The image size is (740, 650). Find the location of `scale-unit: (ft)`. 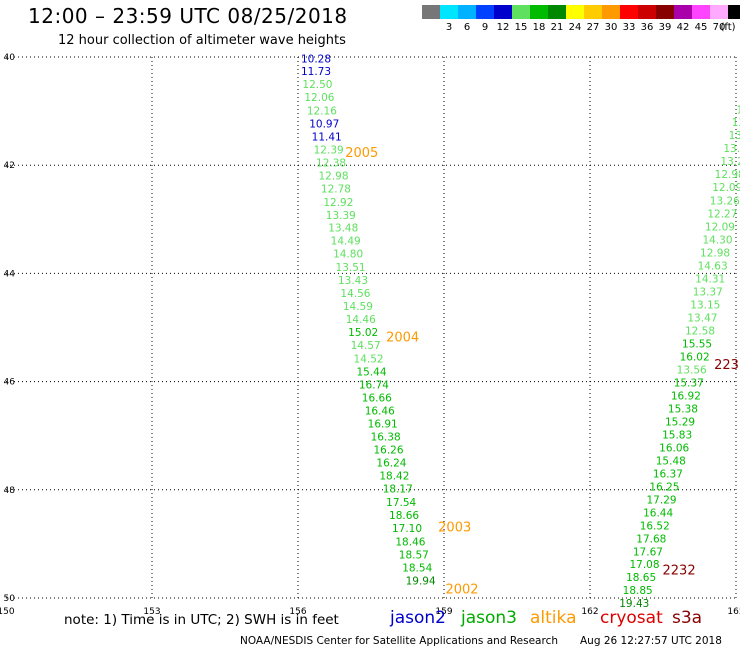

scale-unit: (ft) is located at coordinates (728, 27).